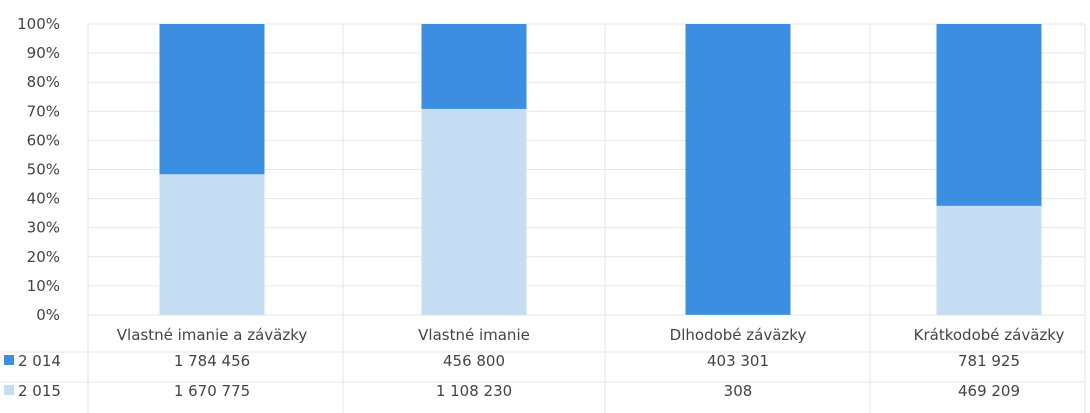 This screenshot has height=413, width=1090. Describe the element at coordinates (474, 361) in the screenshot. I see `data-table-cell: 456 800` at that location.